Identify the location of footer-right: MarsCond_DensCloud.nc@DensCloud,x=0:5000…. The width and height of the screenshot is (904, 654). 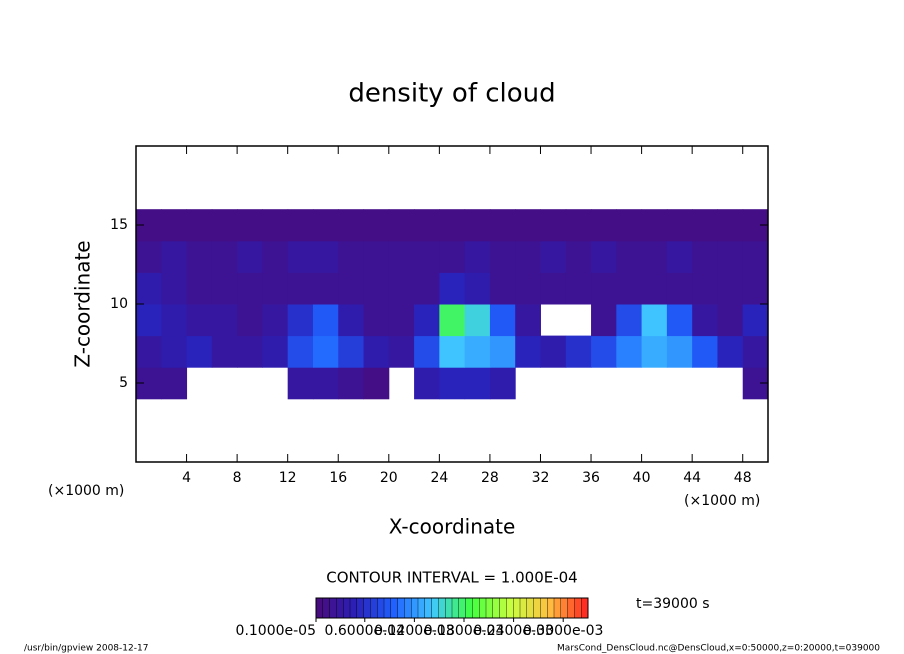
(718, 649).